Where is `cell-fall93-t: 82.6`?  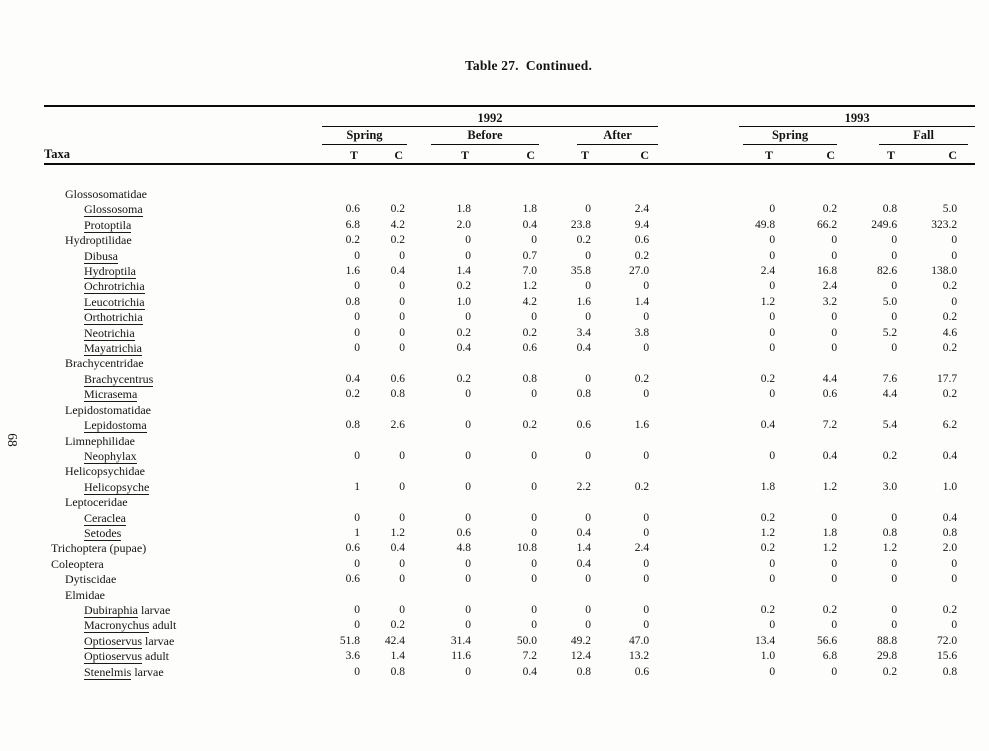
cell-fall93-t: 82.6 is located at coordinates (887, 271).